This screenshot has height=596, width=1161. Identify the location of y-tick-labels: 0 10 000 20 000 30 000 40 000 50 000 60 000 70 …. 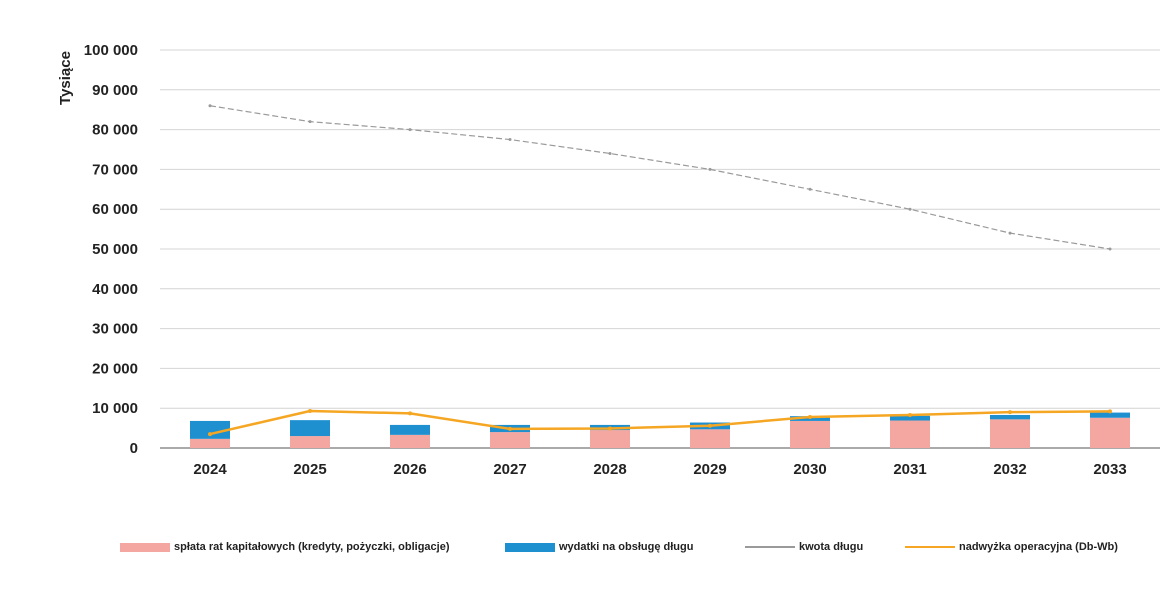
(111, 249).